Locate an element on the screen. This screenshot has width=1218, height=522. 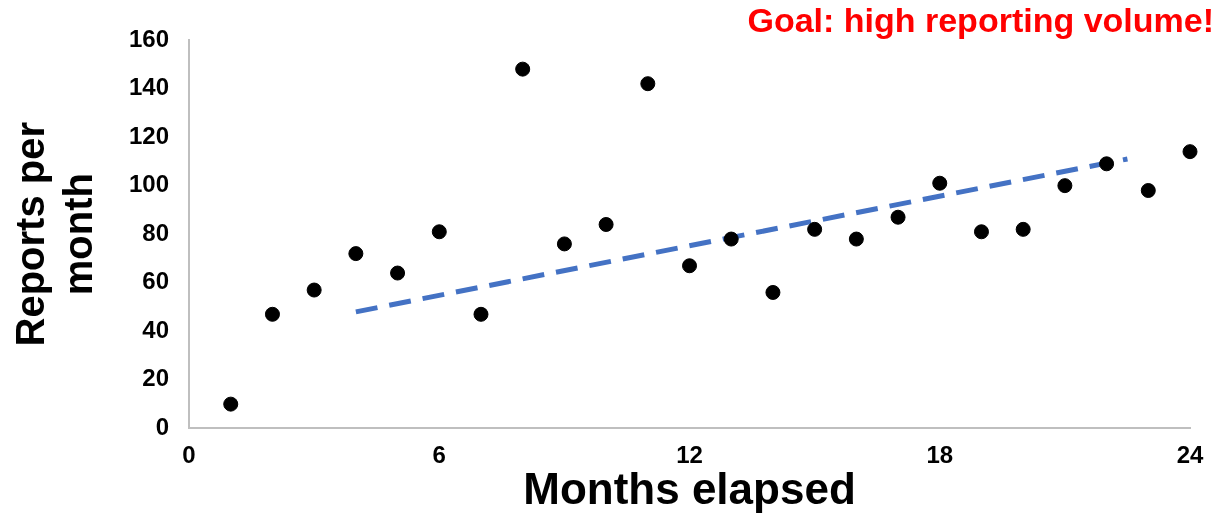
y-tick-label: 20 is located at coordinates (156, 378).